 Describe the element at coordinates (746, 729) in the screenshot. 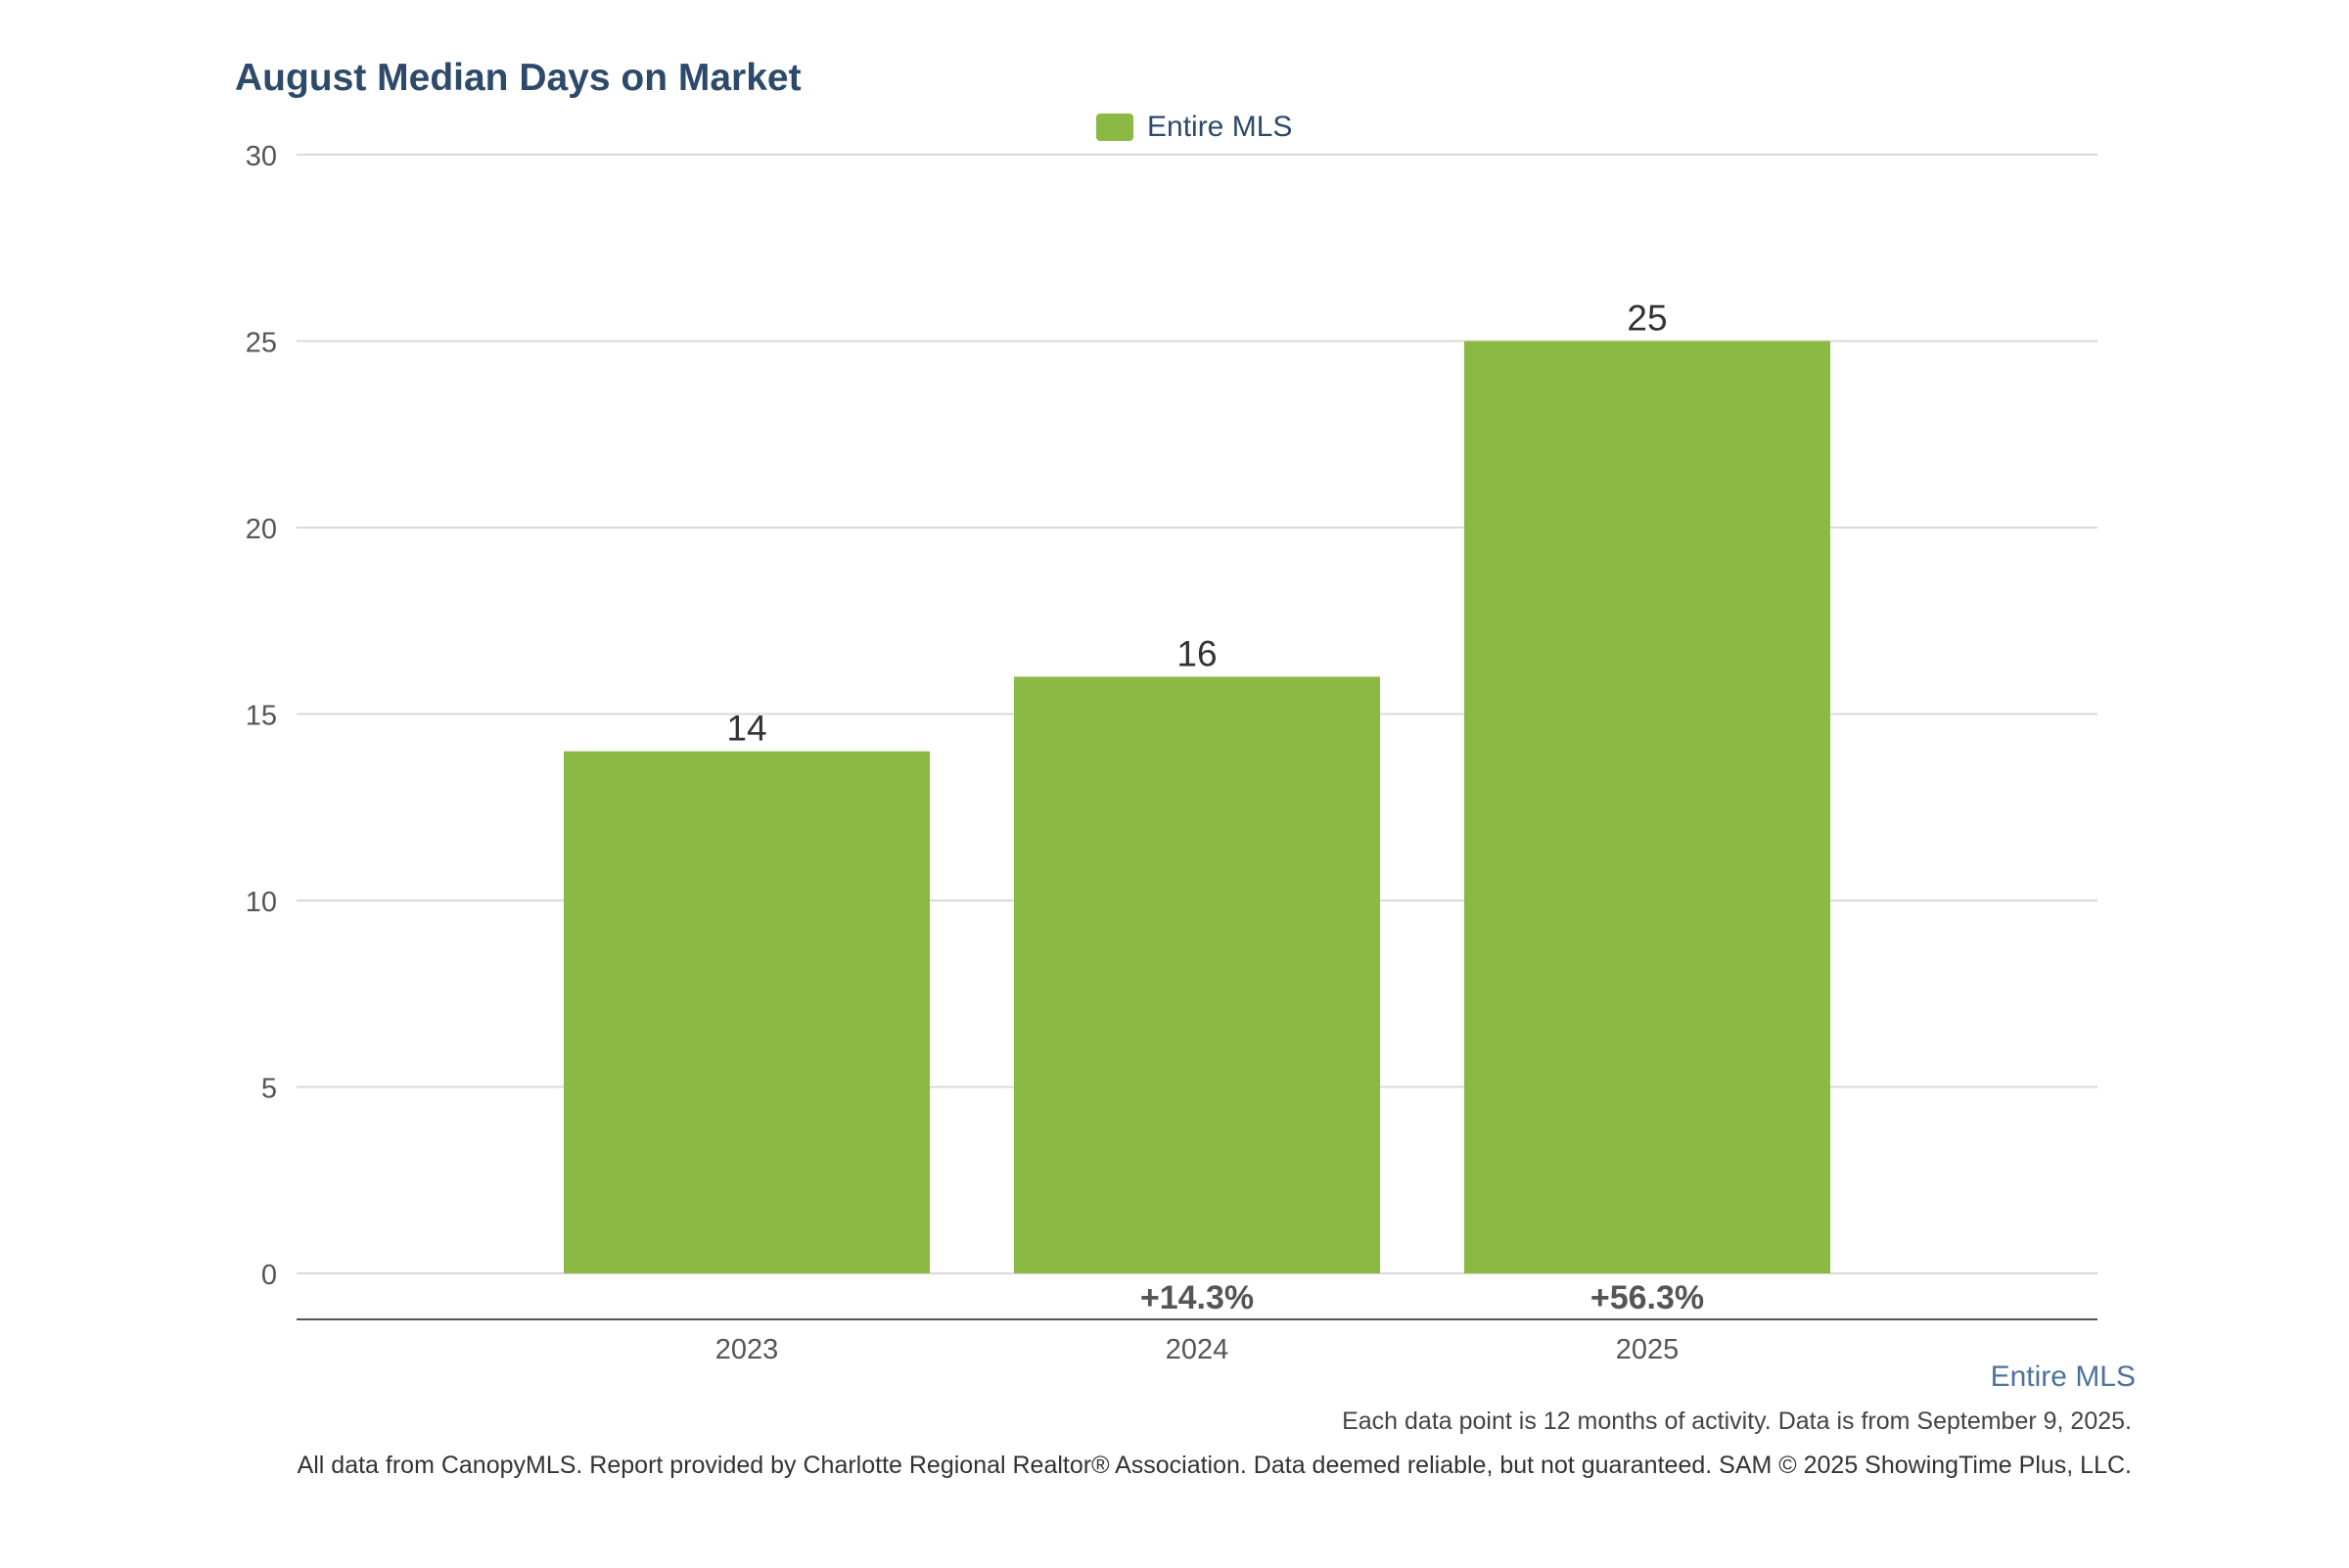

I see `data-label: 14` at that location.